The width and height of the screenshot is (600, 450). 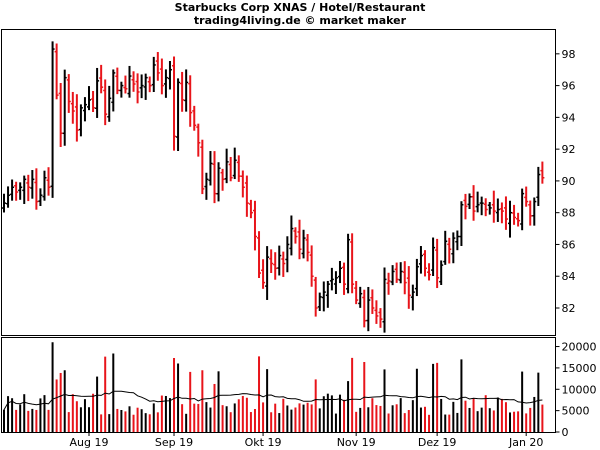 I want to click on volume-average-line, so click(x=273, y=400).